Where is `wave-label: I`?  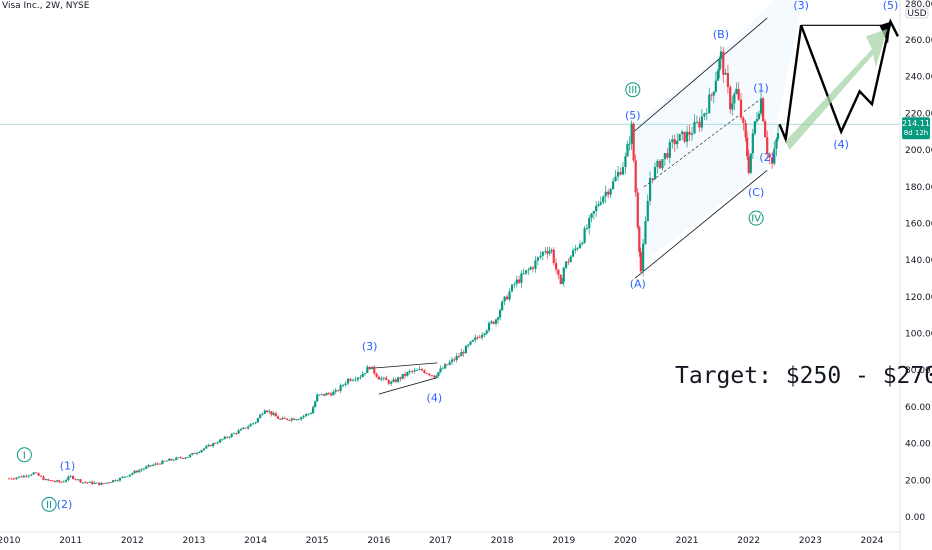
wave-label: I is located at coordinates (24, 455).